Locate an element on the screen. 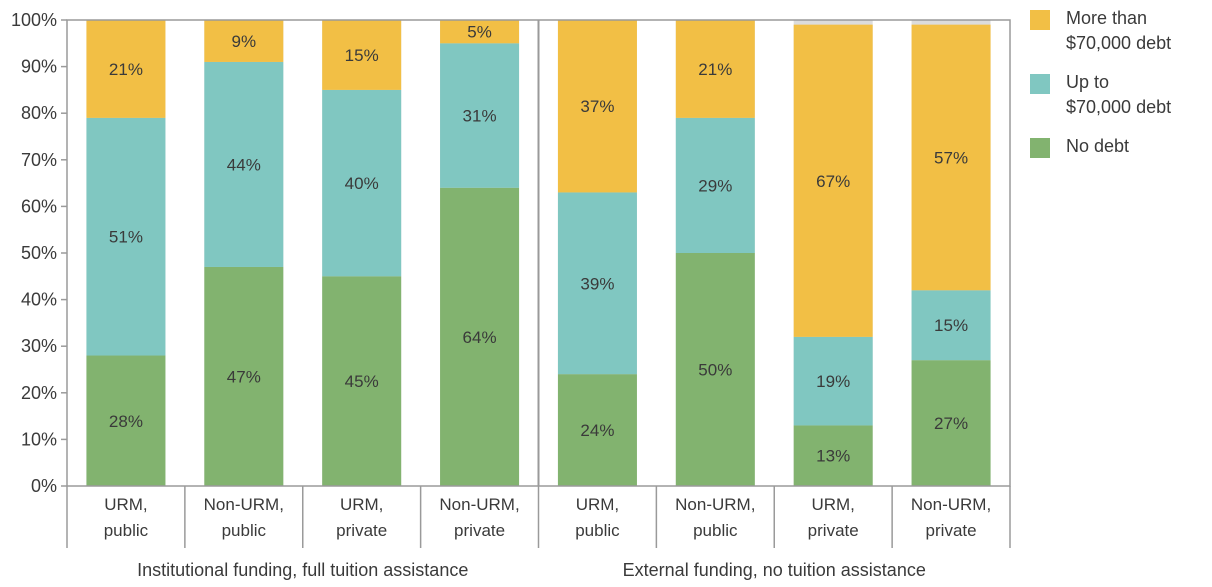 The image size is (1212, 587). data-label: 9% is located at coordinates (244, 41).